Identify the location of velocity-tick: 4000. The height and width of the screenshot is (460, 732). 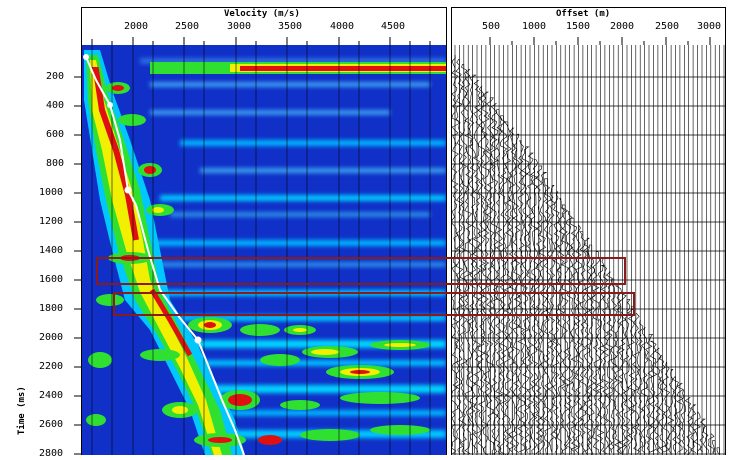
(342, 26).